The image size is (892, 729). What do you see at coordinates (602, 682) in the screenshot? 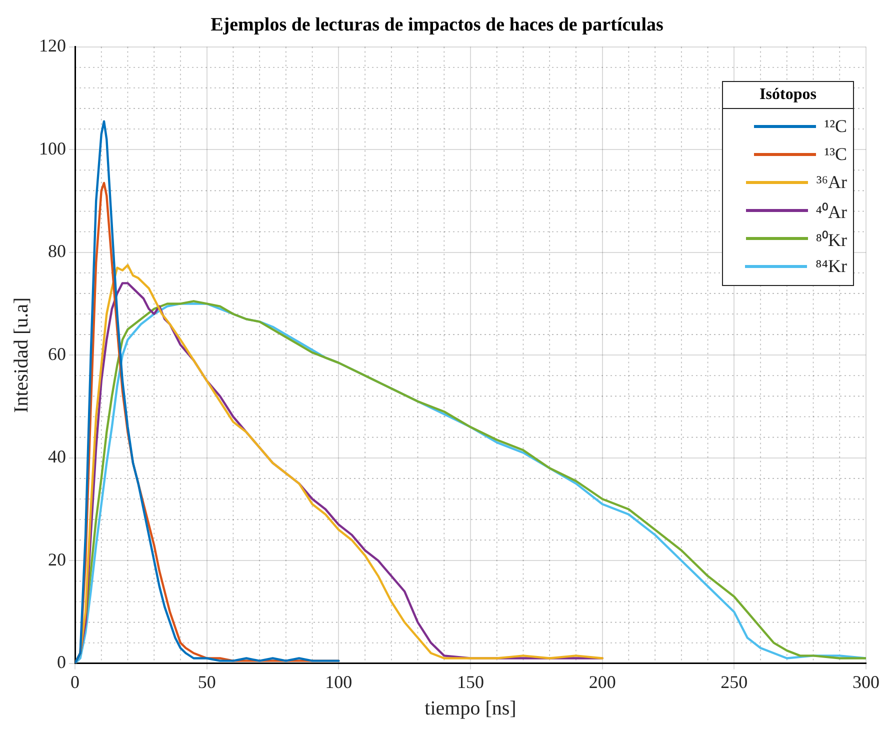
I see `x-tick-label: 200` at bounding box center [602, 682].